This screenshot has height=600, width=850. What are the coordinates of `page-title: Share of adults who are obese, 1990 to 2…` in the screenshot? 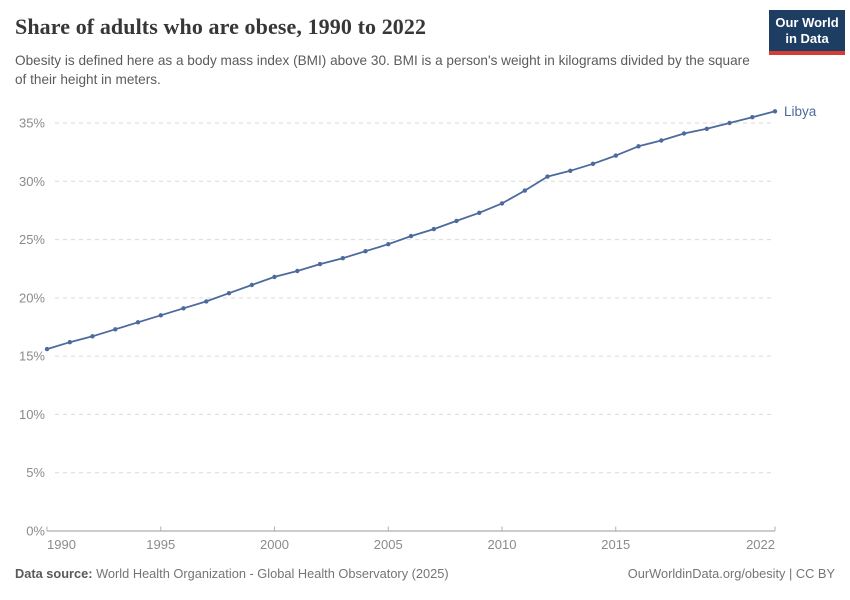 It's located at (221, 26).